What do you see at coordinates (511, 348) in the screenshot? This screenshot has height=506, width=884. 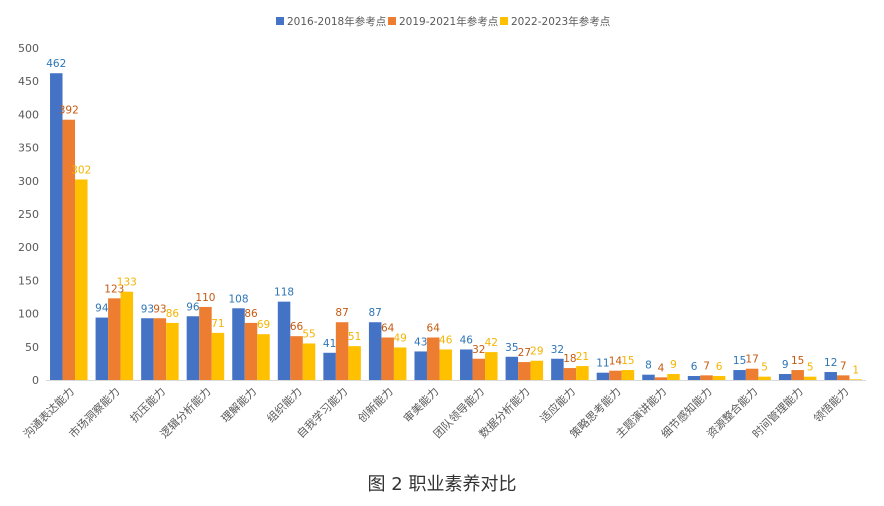 I see `data-label: 35` at bounding box center [511, 348].